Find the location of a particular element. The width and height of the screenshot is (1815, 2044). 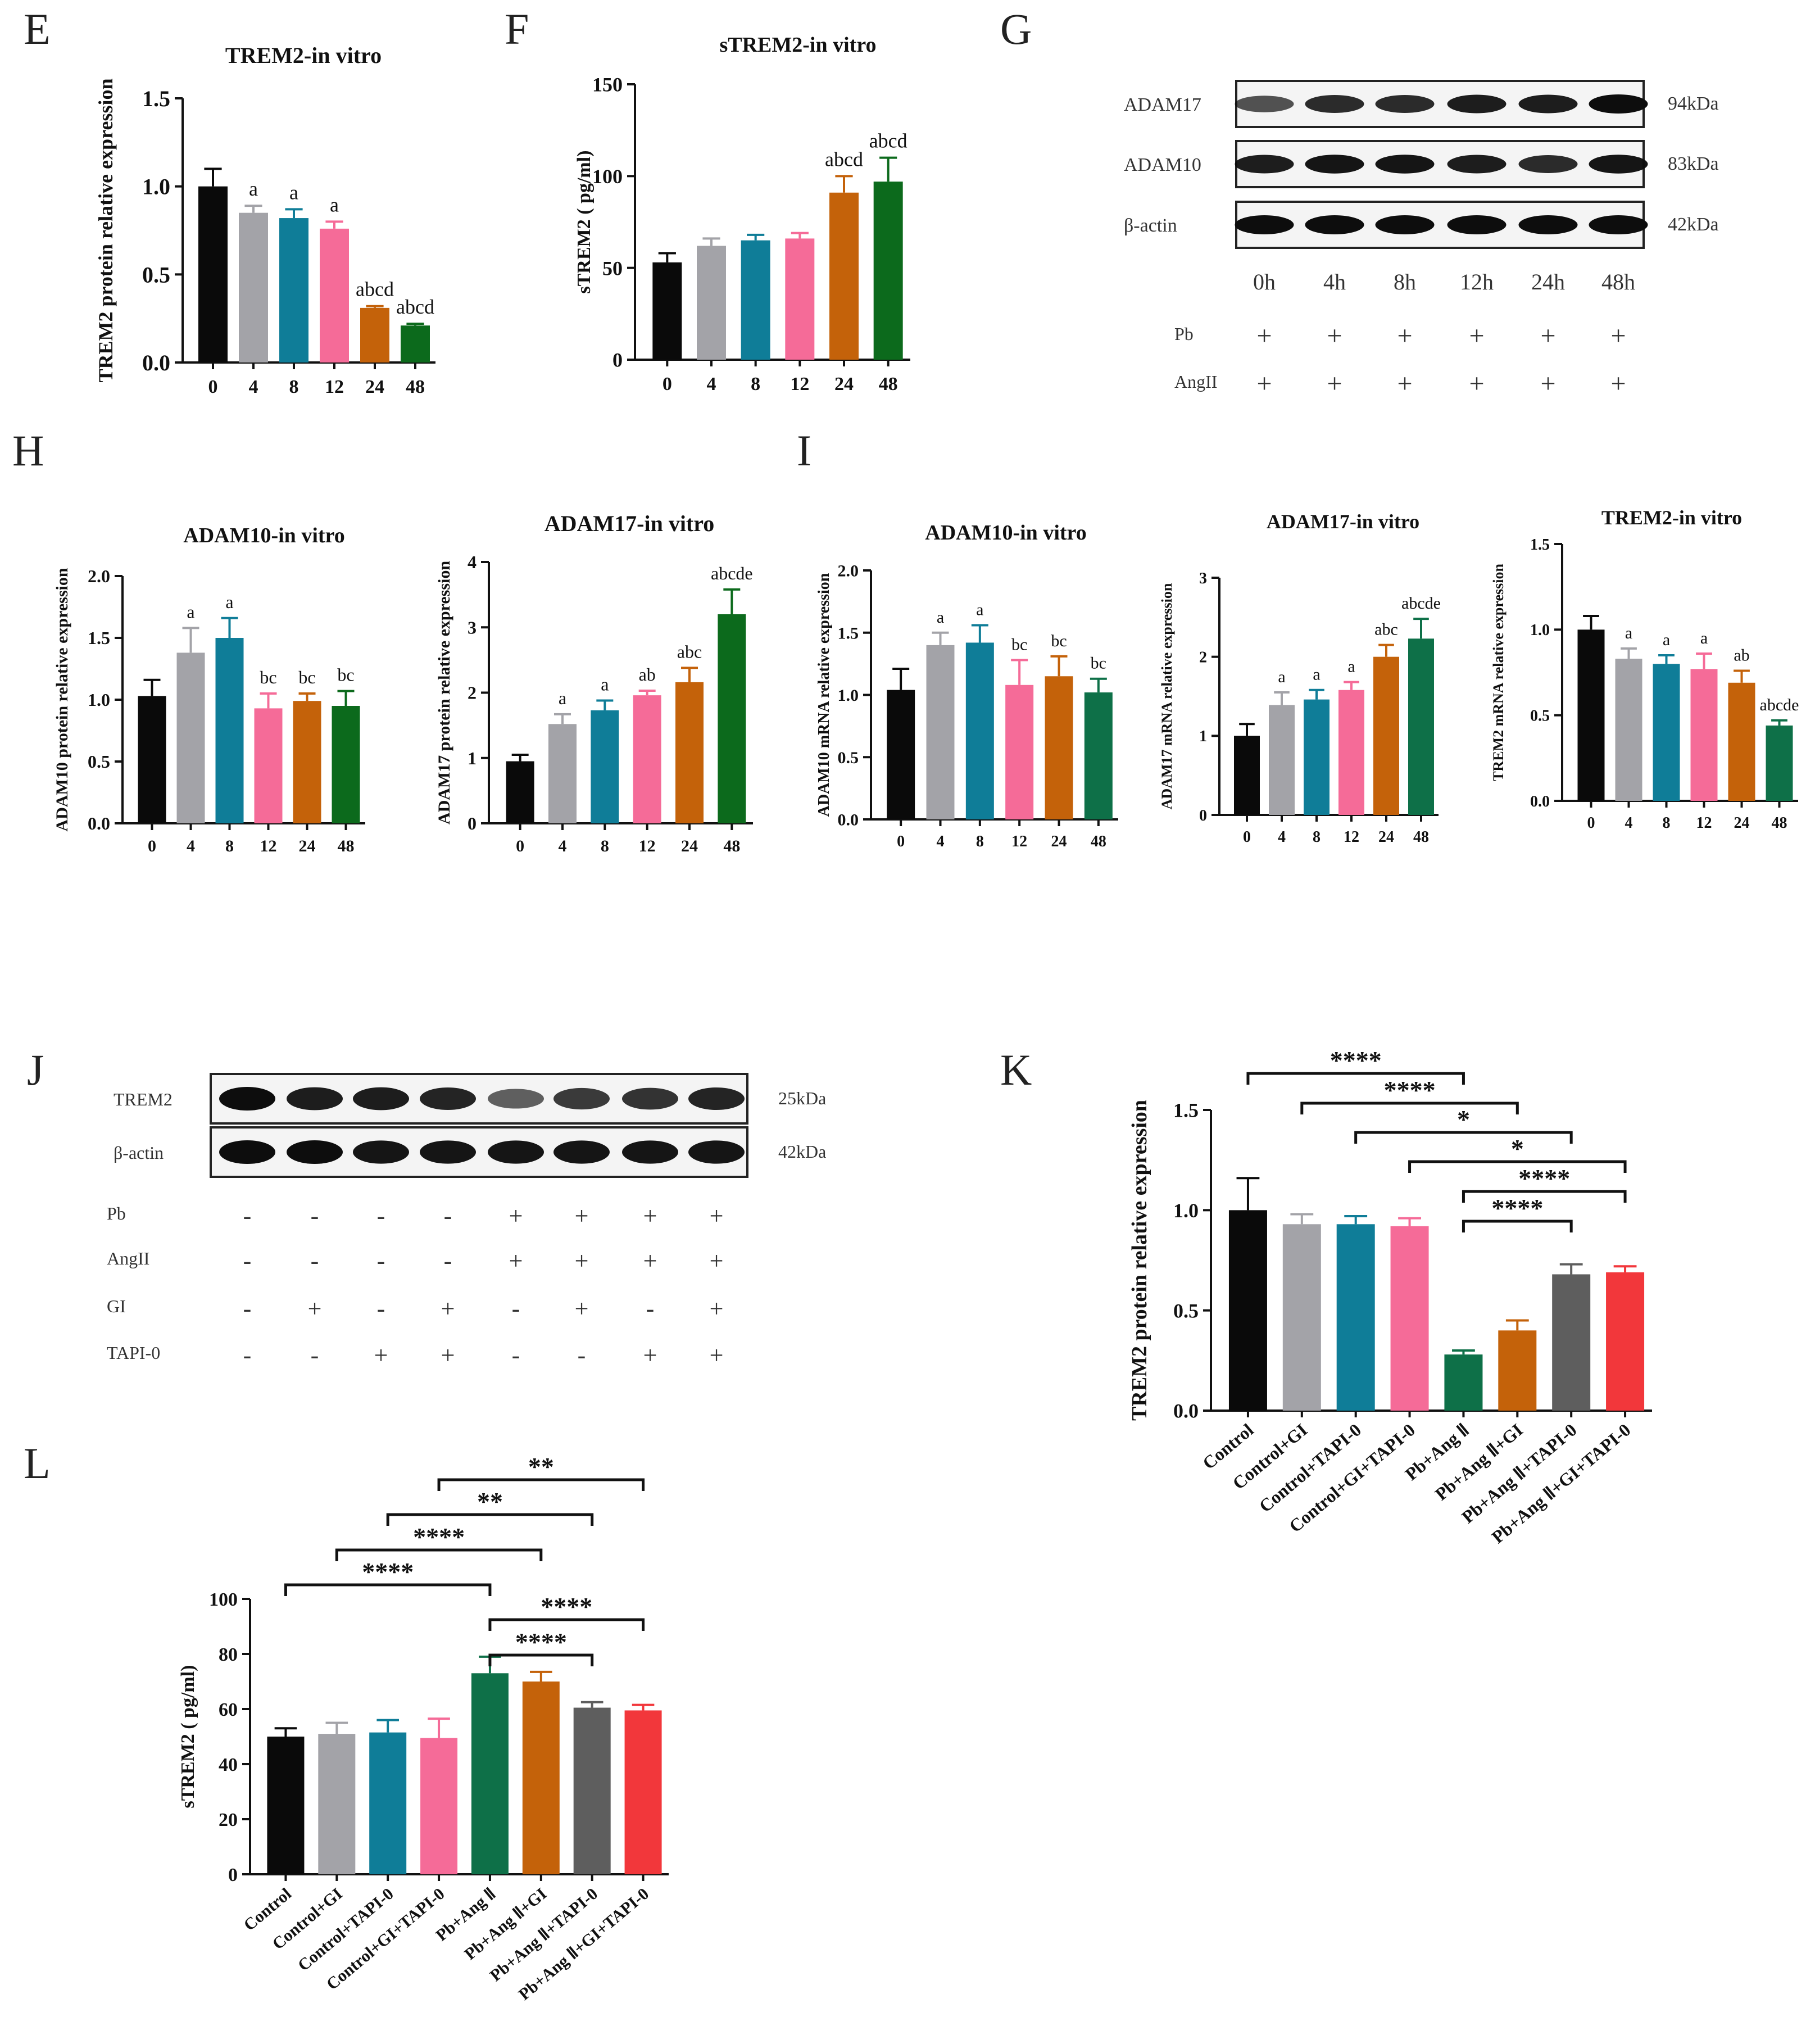

molecular-weight-label: 83kDa is located at coordinates (1693, 163).